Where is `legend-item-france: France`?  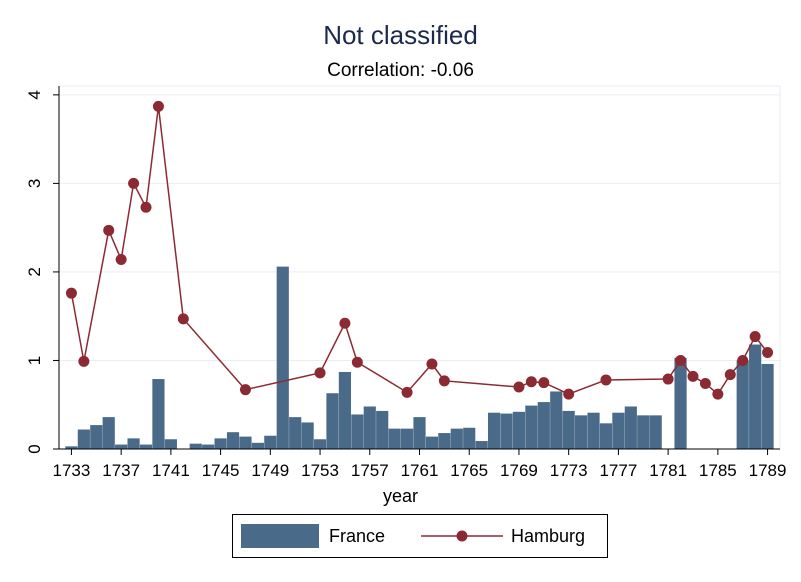 legend-item-france: France is located at coordinates (323, 536).